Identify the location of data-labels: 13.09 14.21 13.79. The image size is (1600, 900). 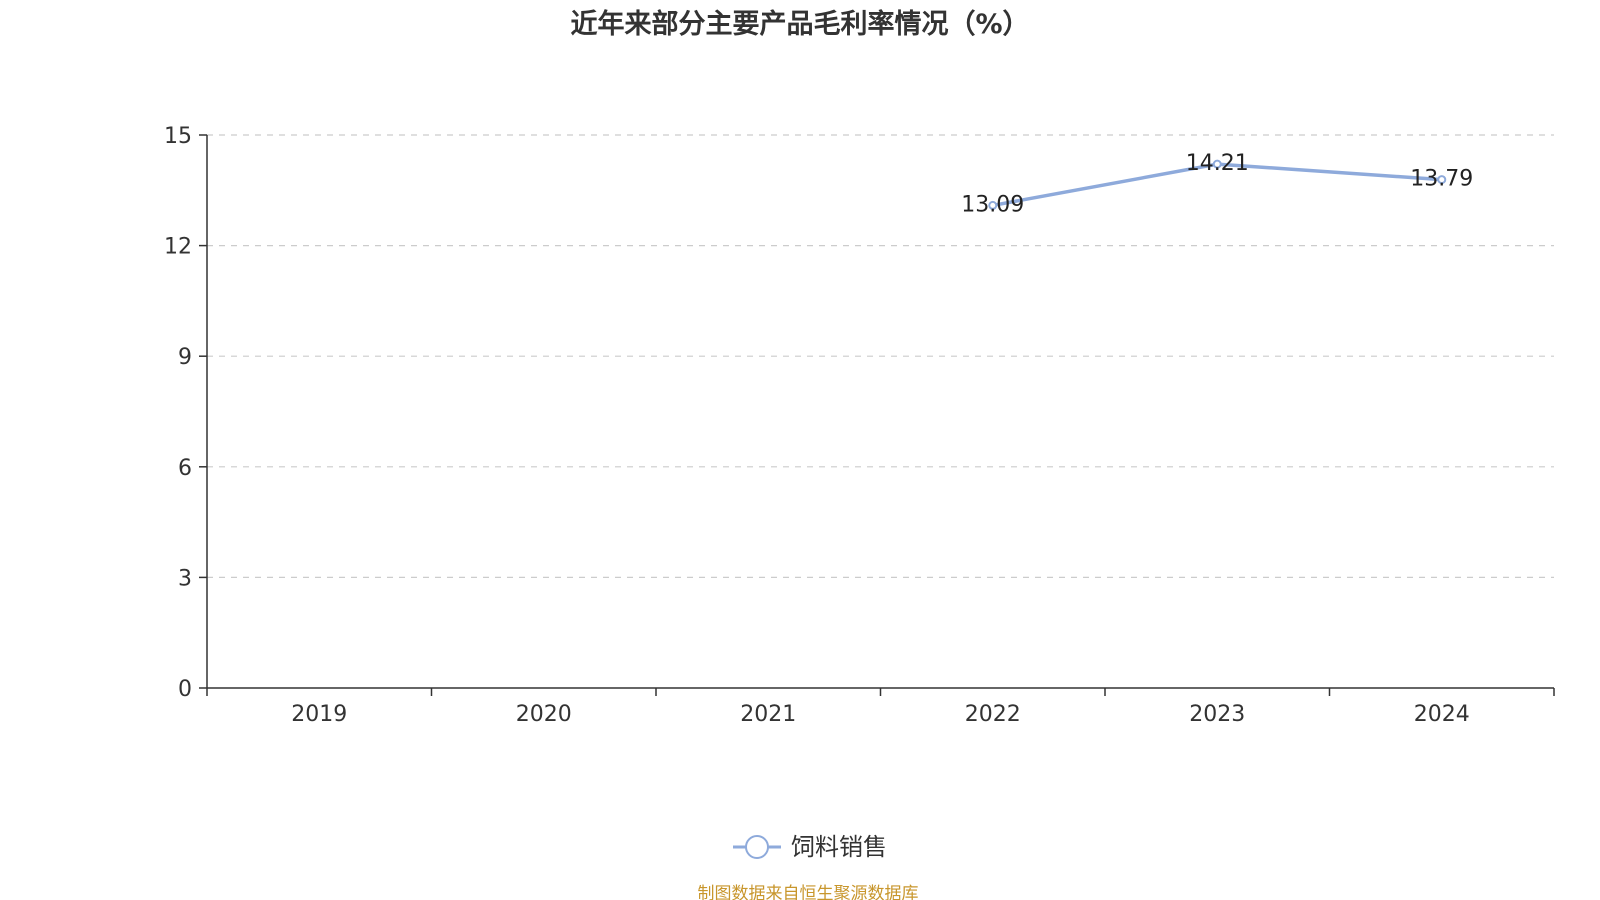
(1217, 184).